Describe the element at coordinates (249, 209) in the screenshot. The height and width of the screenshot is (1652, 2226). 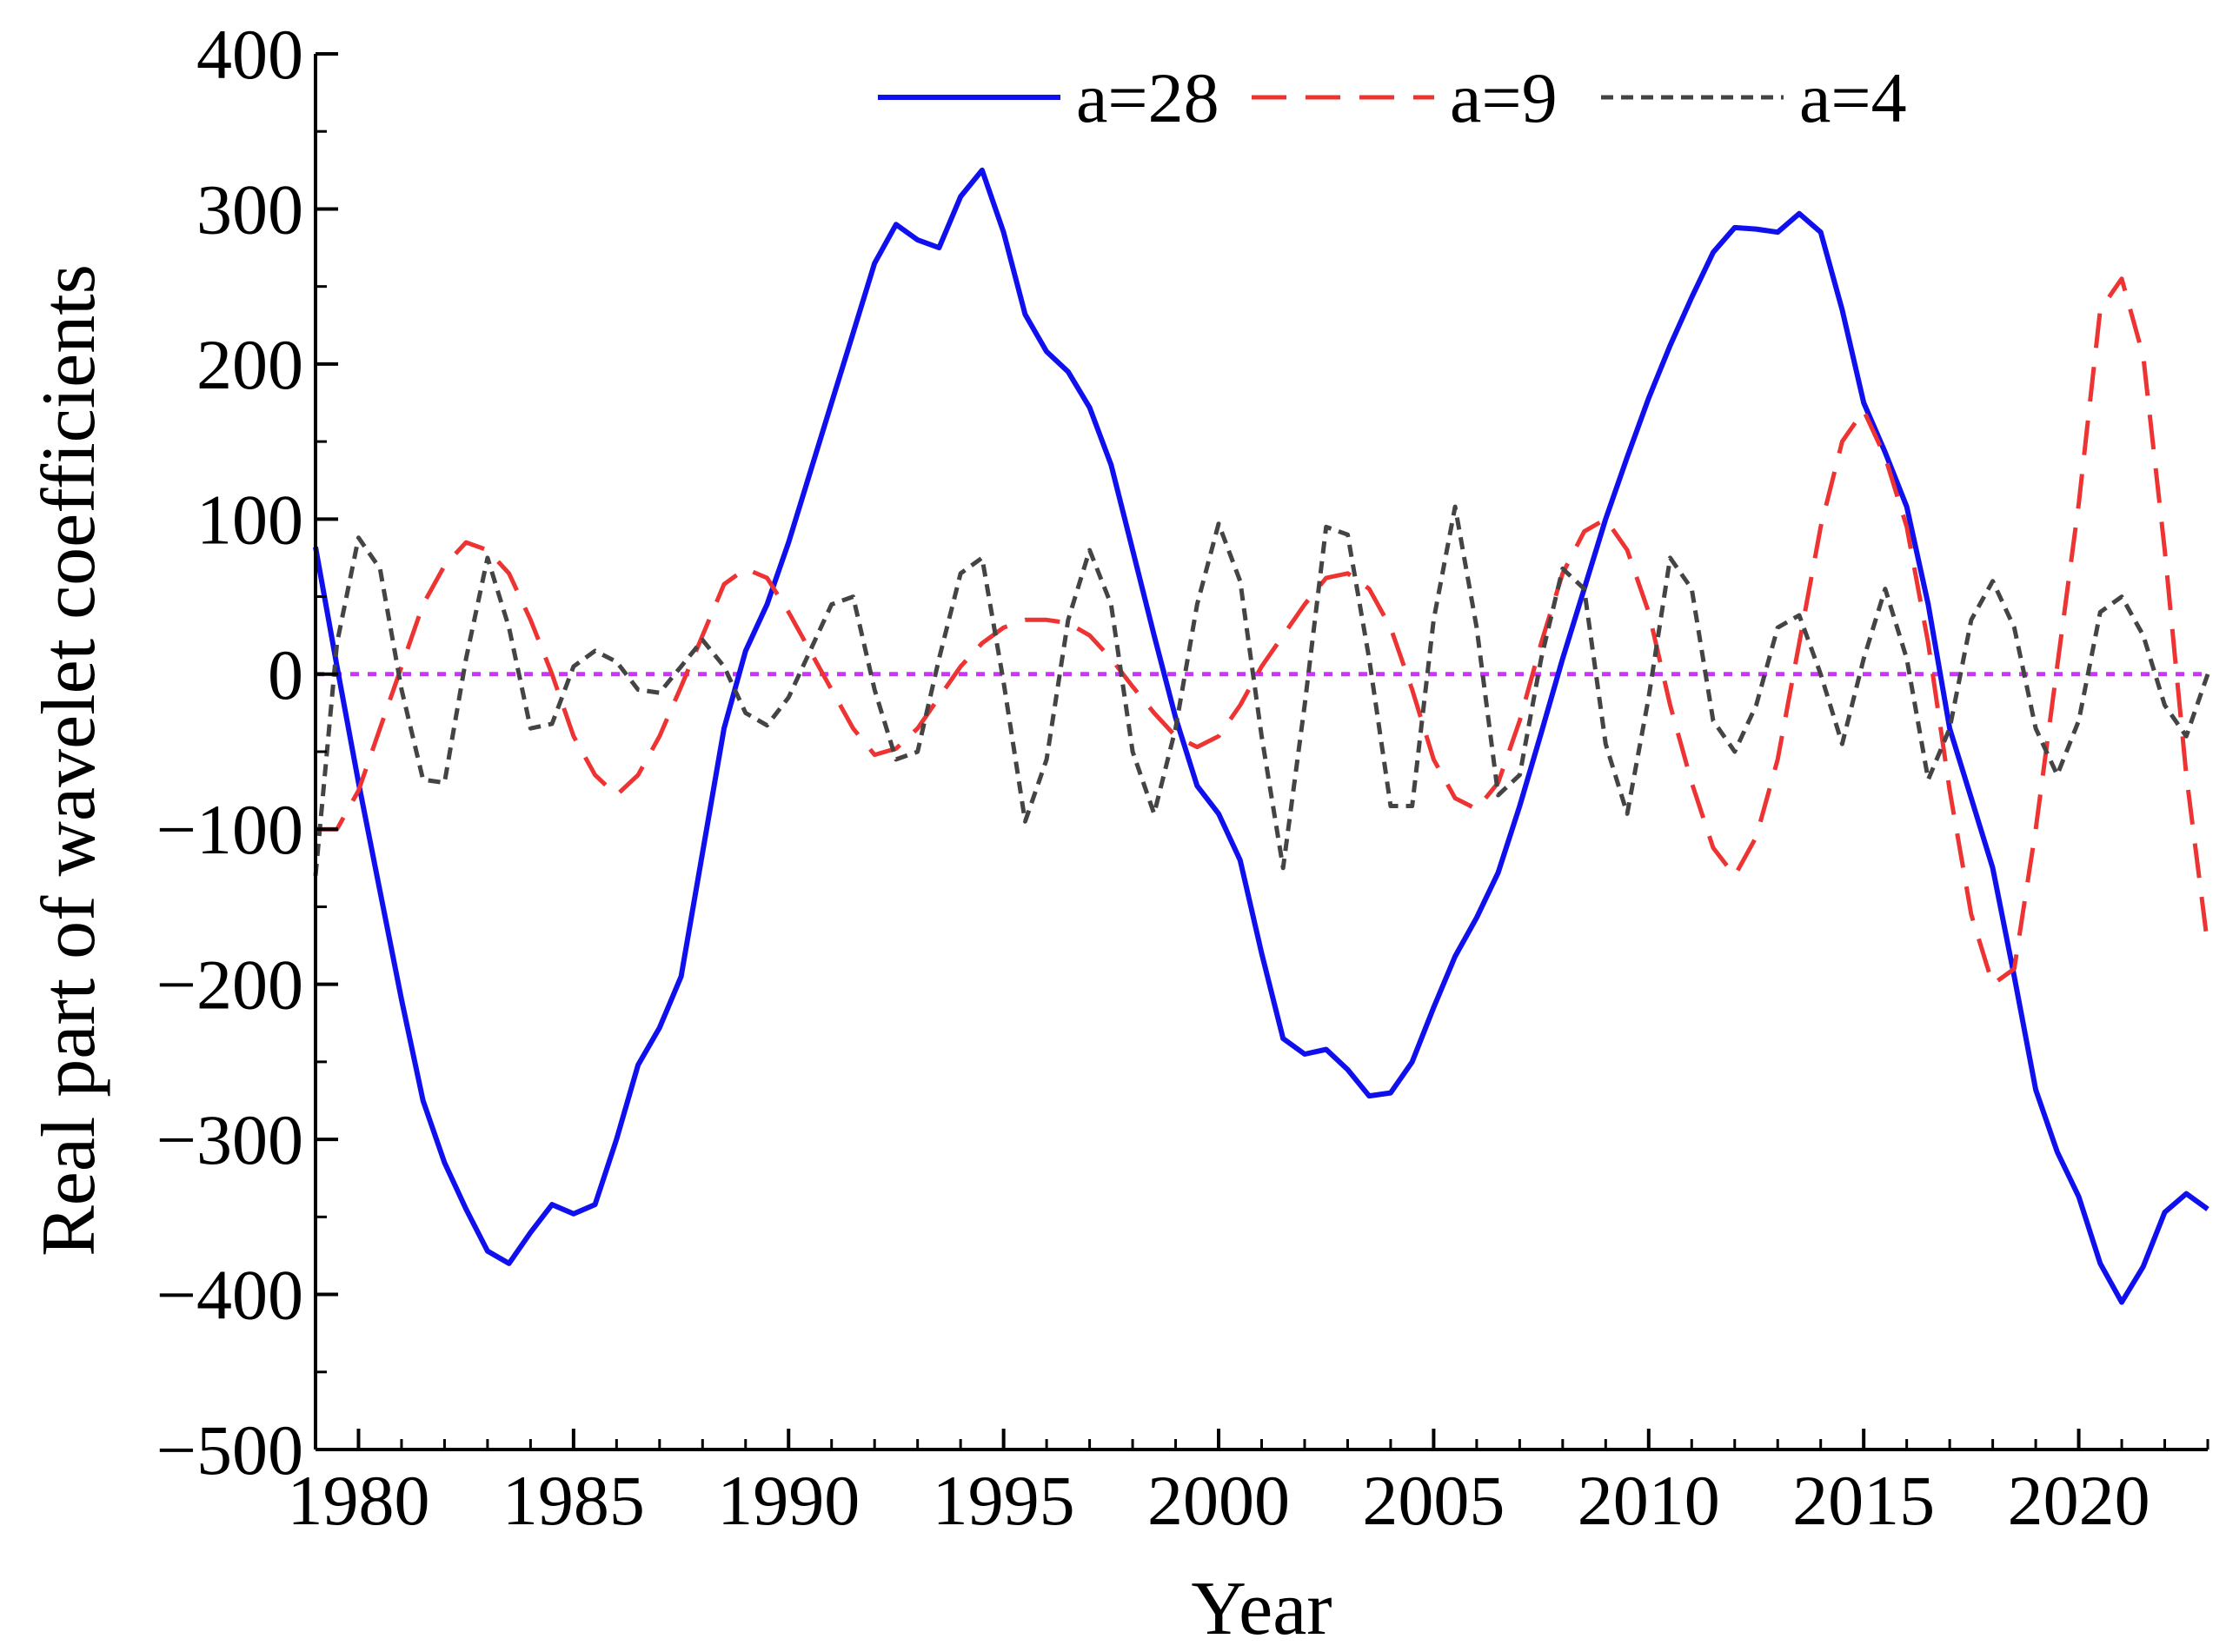
I see `y-tick-label: 300` at that location.